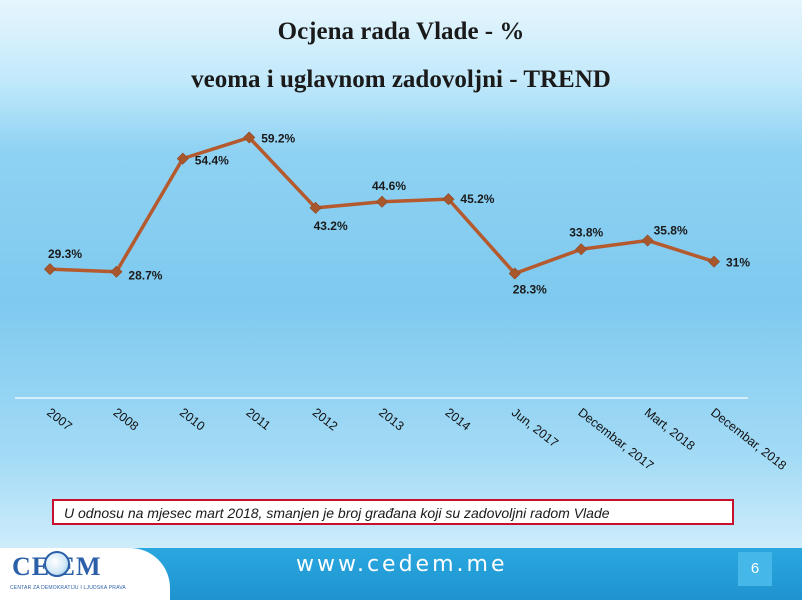 The image size is (802, 600). Describe the element at coordinates (85, 574) in the screenshot. I see `logo-panel` at that location.